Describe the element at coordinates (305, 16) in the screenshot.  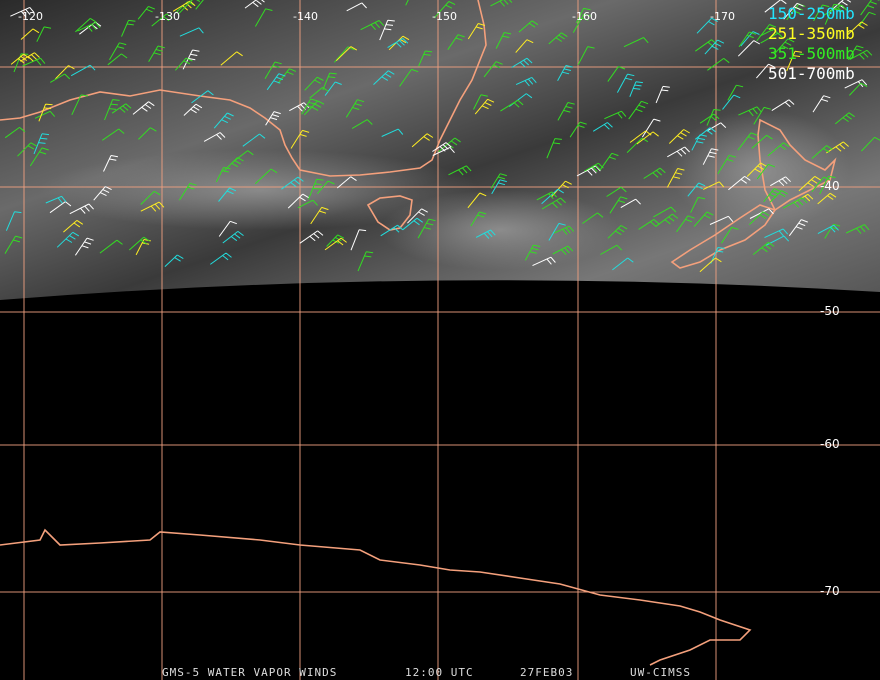
I see `longitude-label: -140` at that location.